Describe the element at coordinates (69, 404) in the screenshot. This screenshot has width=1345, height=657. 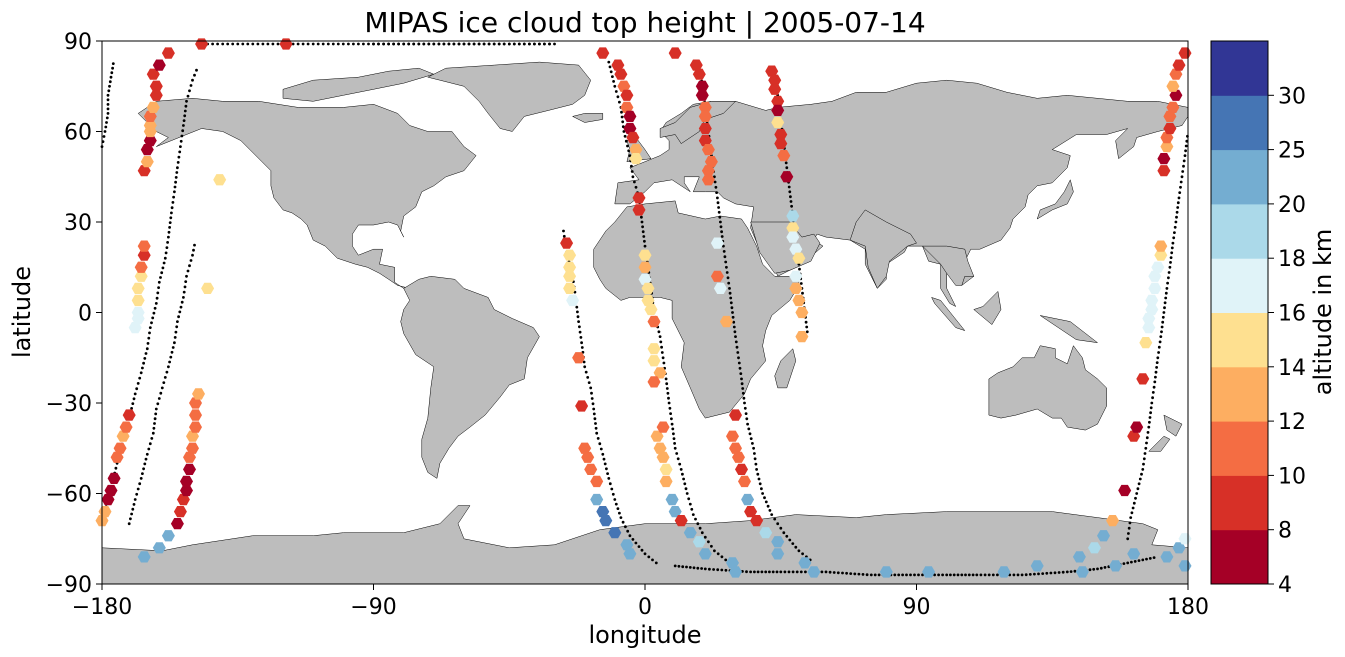
I see `y-tick-label: −30` at that location.